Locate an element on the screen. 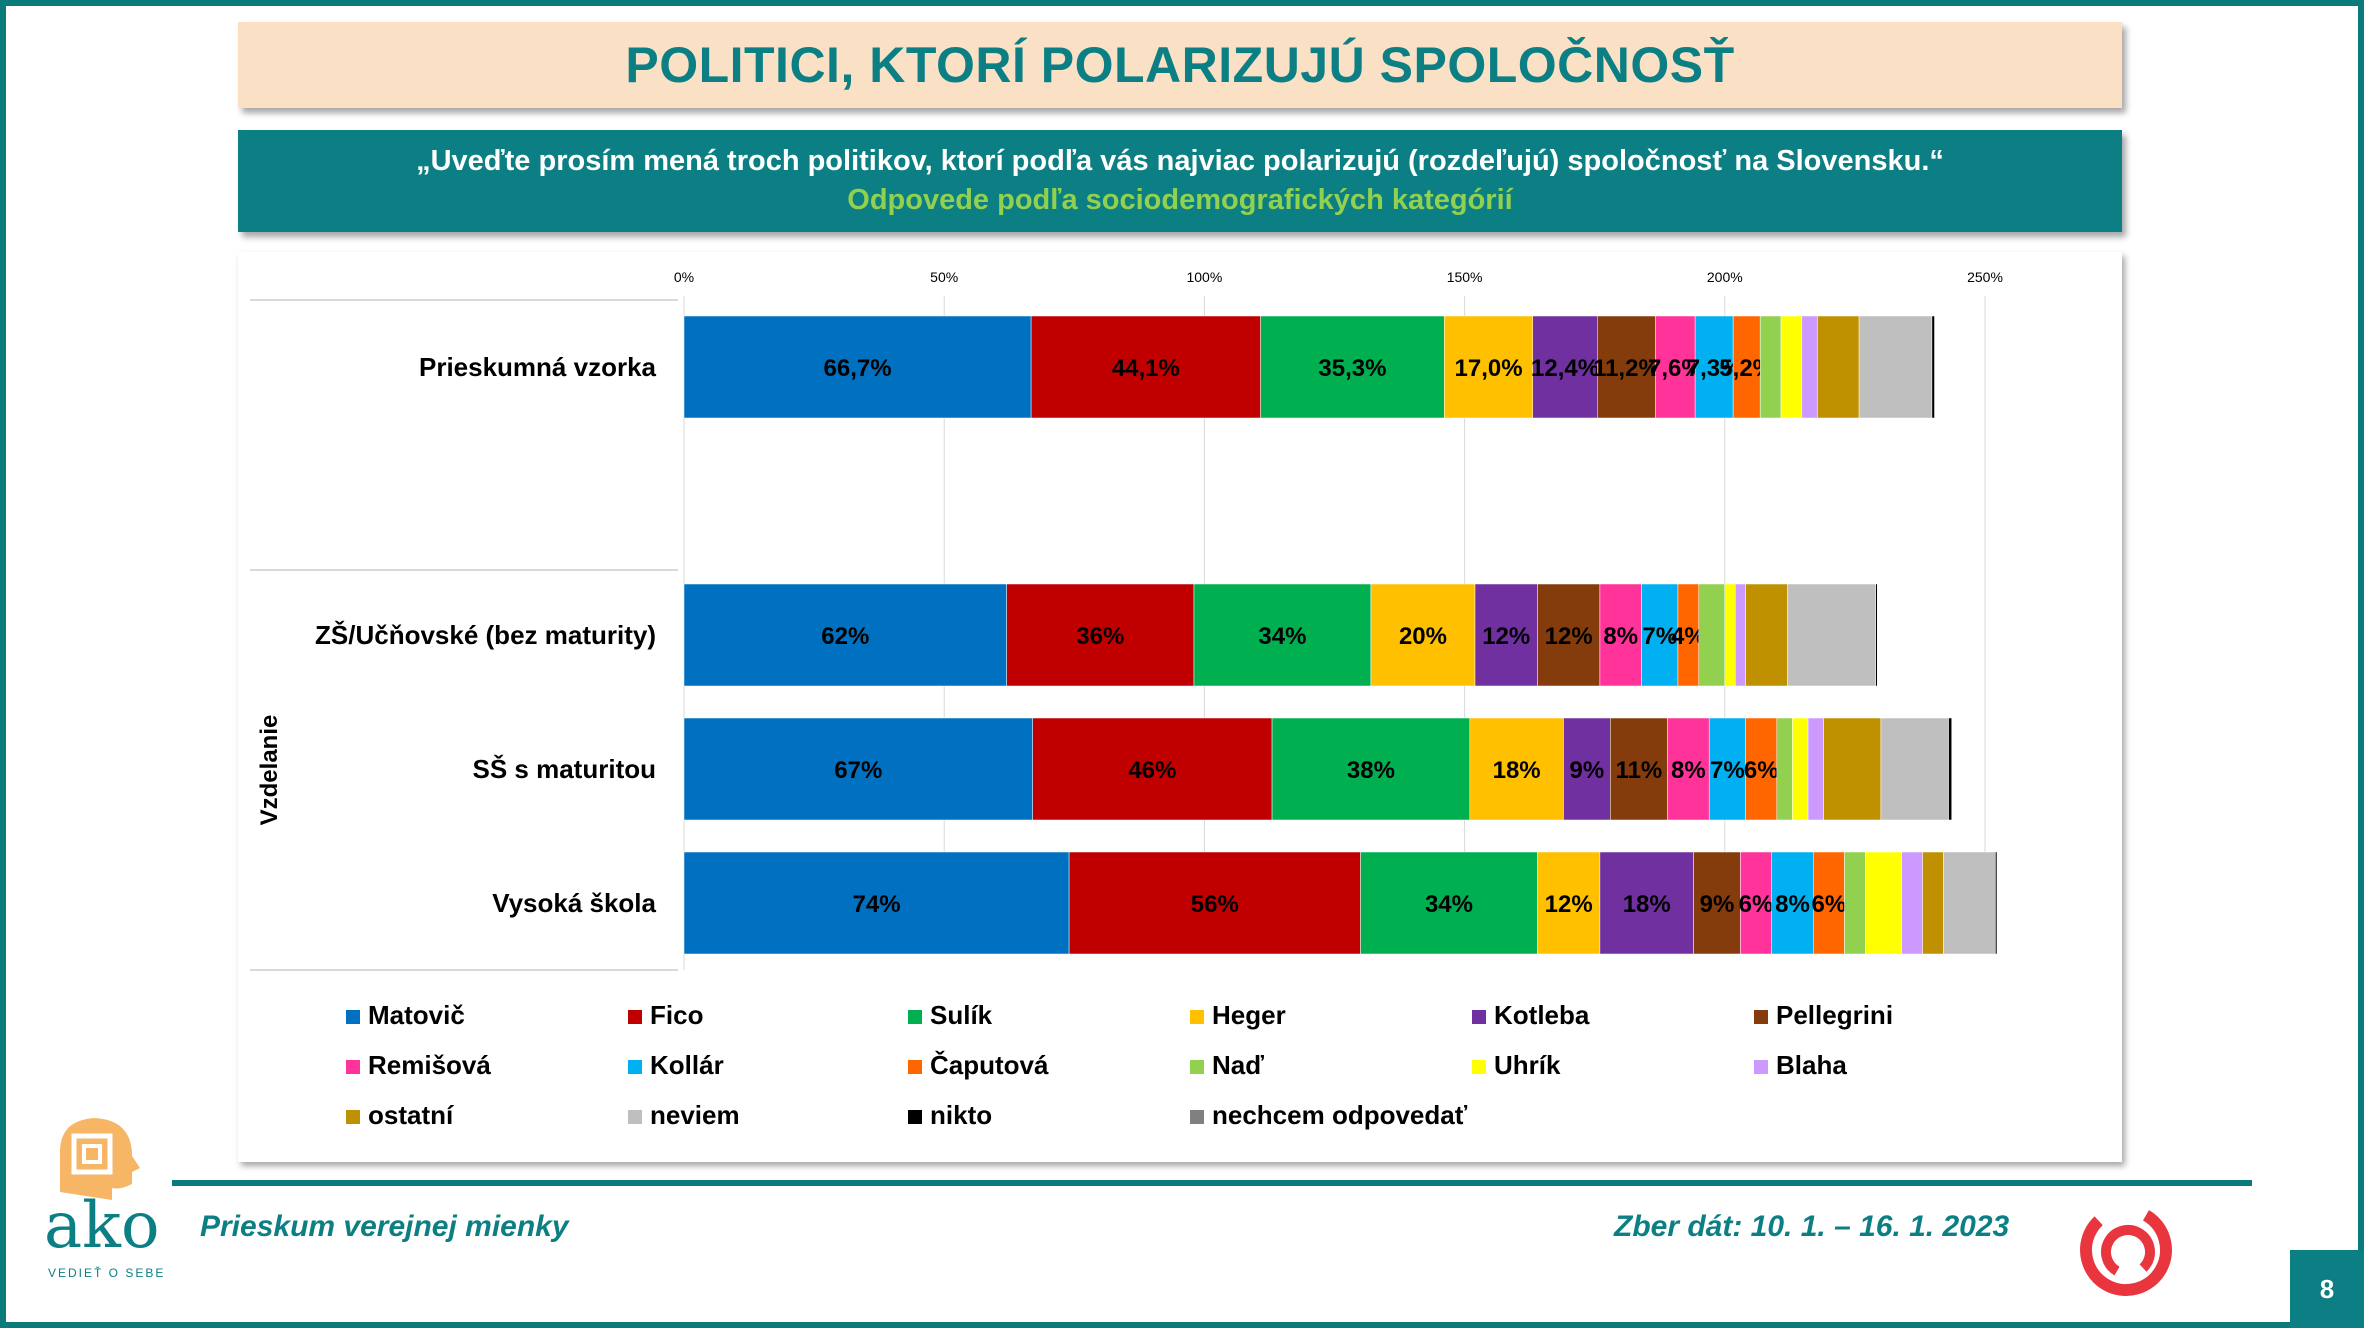 Image resolution: width=2364 pixels, height=1328 pixels. legend-label: nechcem odpovedať is located at coordinates (1340, 1115).